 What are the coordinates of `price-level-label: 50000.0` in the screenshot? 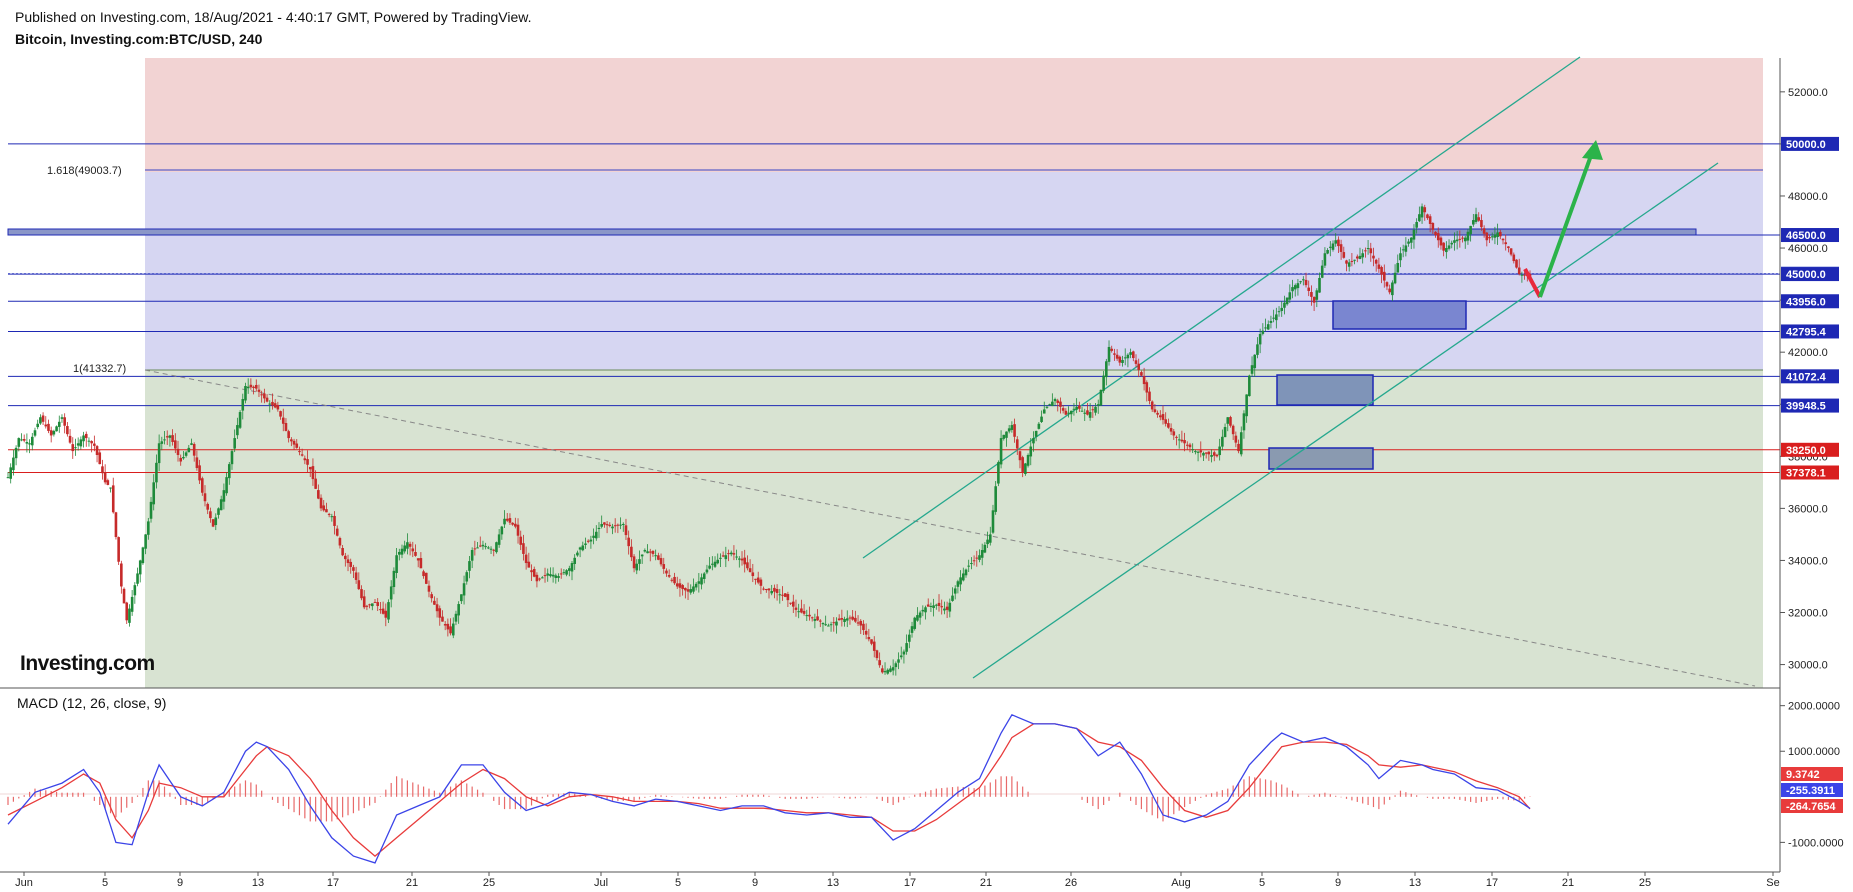 It's located at (1806, 145).